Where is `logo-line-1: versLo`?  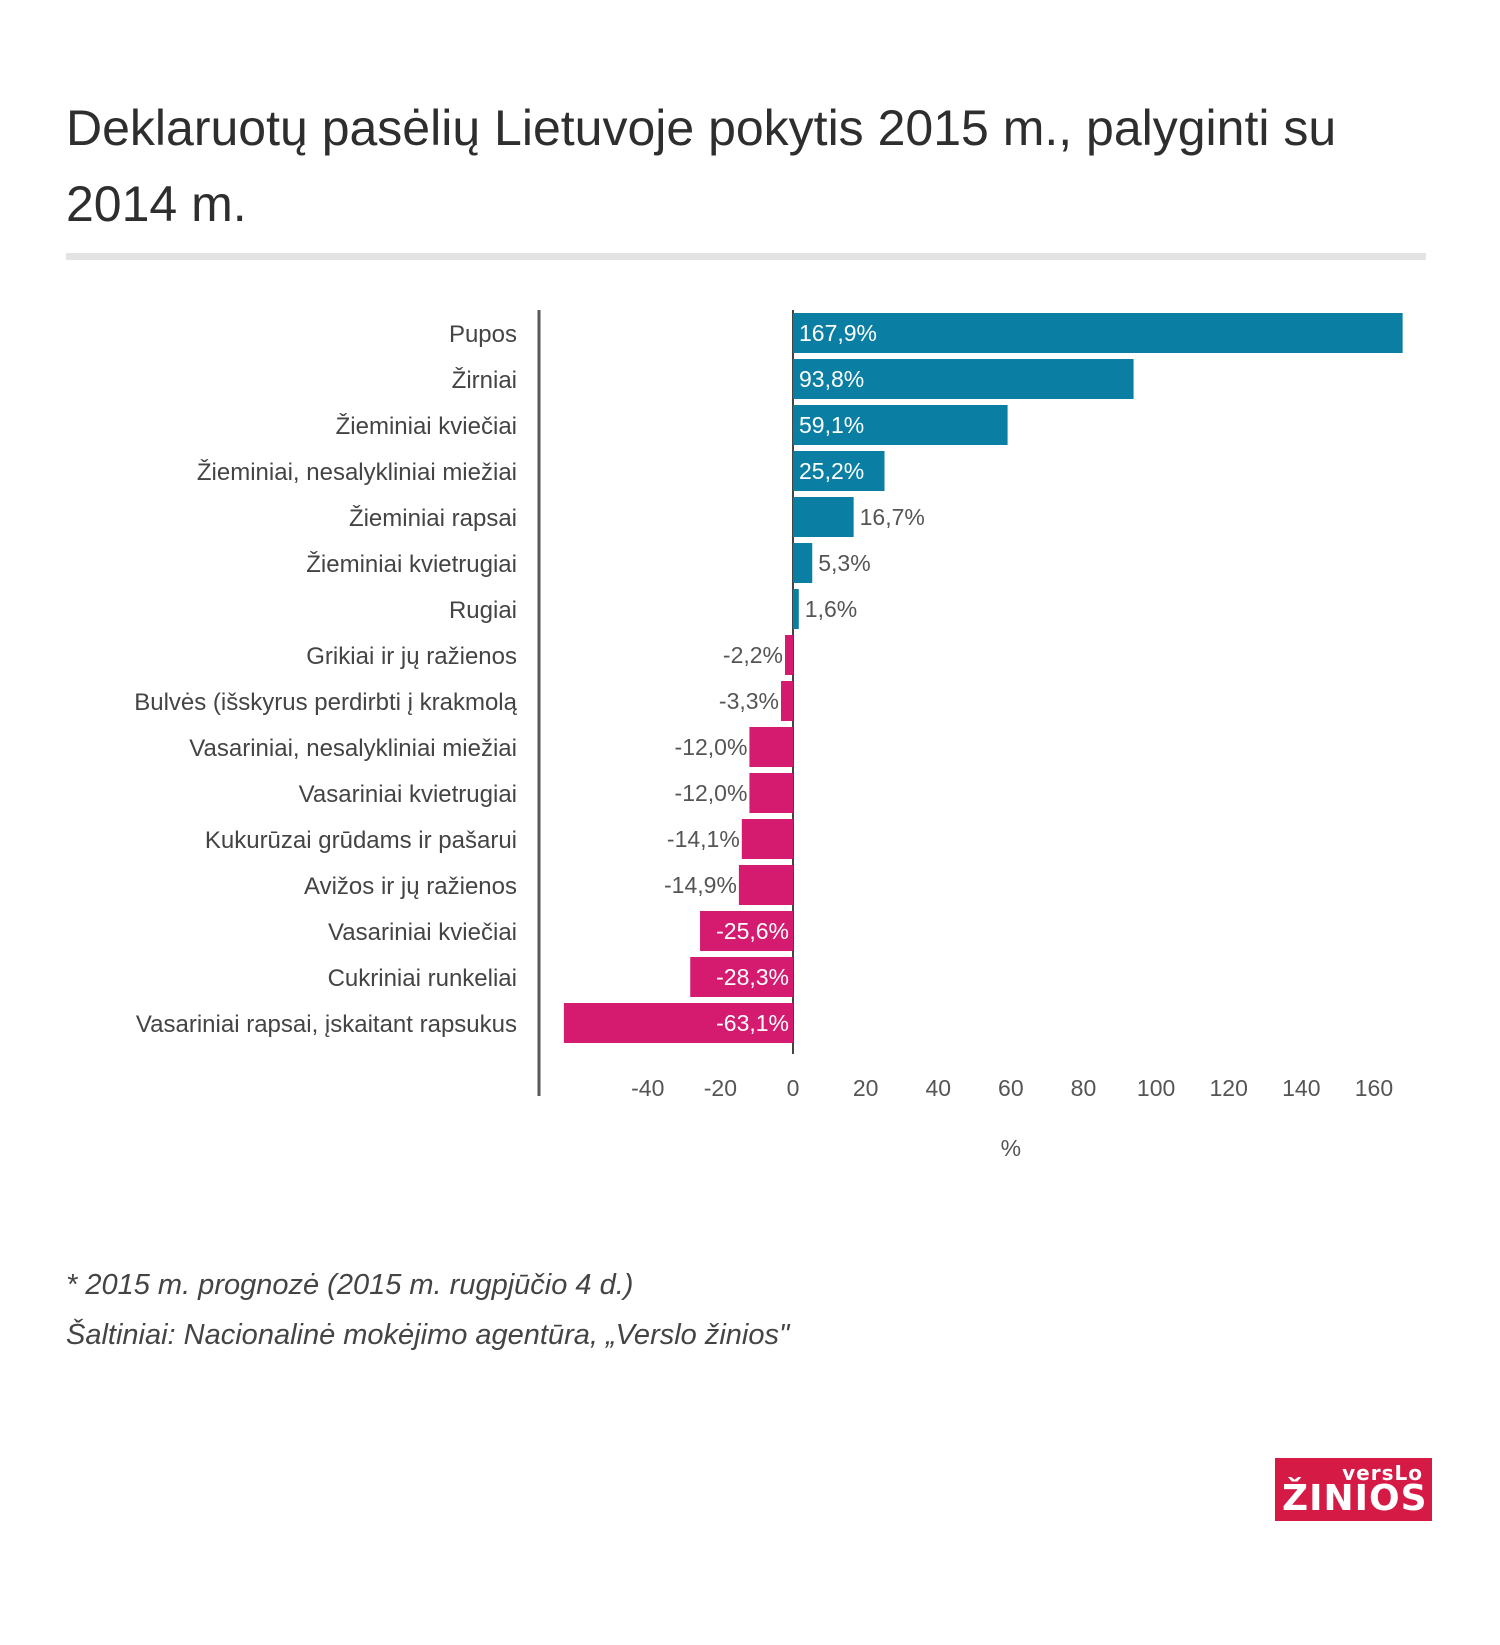 logo-line-1: versLo is located at coordinates (1382, 1473).